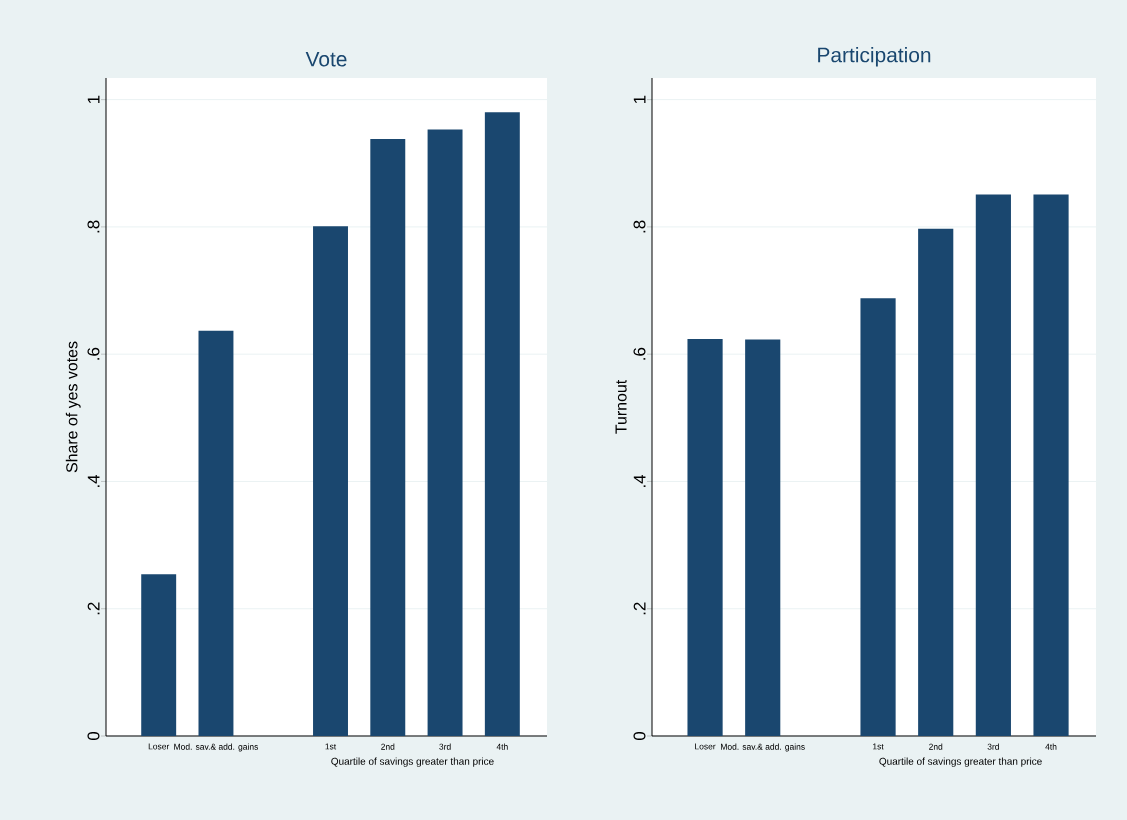  Describe the element at coordinates (621, 406) in the screenshot. I see `y-axis-title: Turnout` at that location.